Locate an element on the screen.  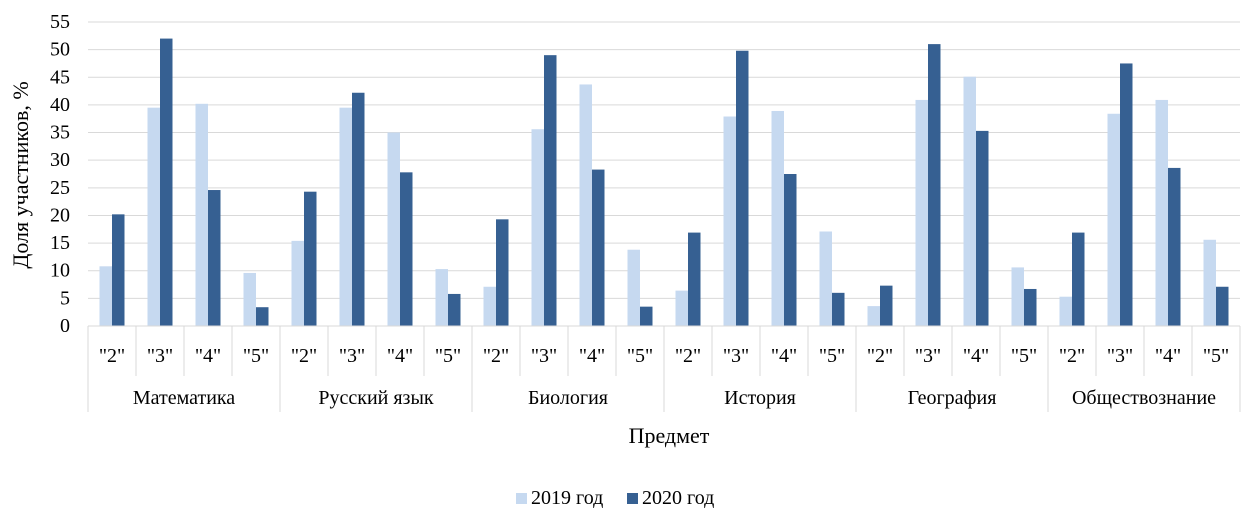
legend-swatch-2020 is located at coordinates (632, 498).